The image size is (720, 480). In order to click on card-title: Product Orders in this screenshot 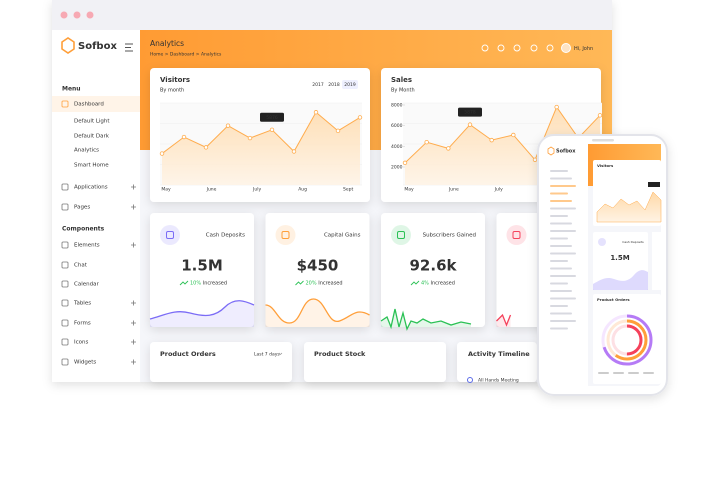, I will do `click(188, 354)`.